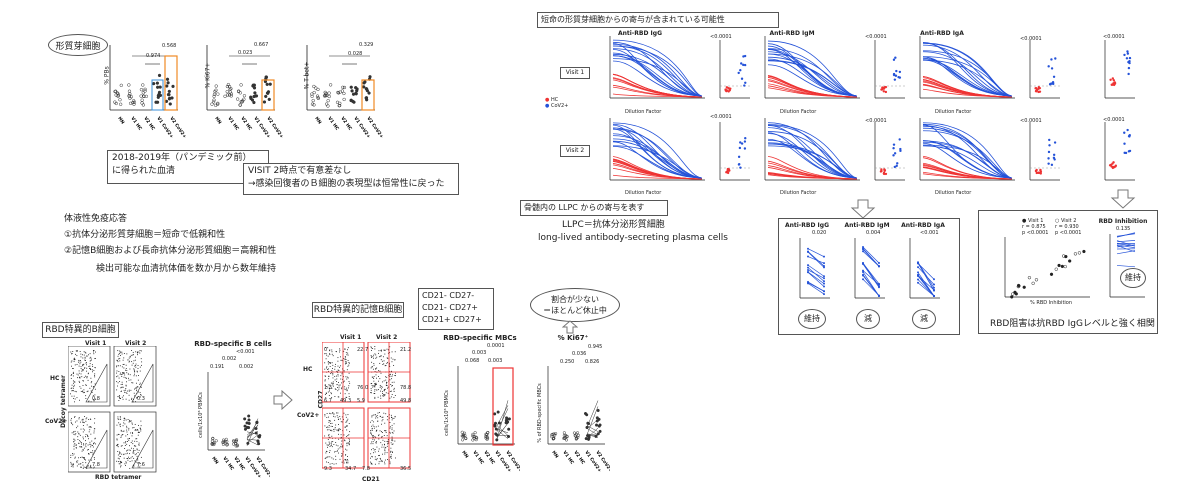 Image resolution: width=1200 pixels, height=500 pixels. I want to click on pb-ylabel: % PBs, so click(107, 75).